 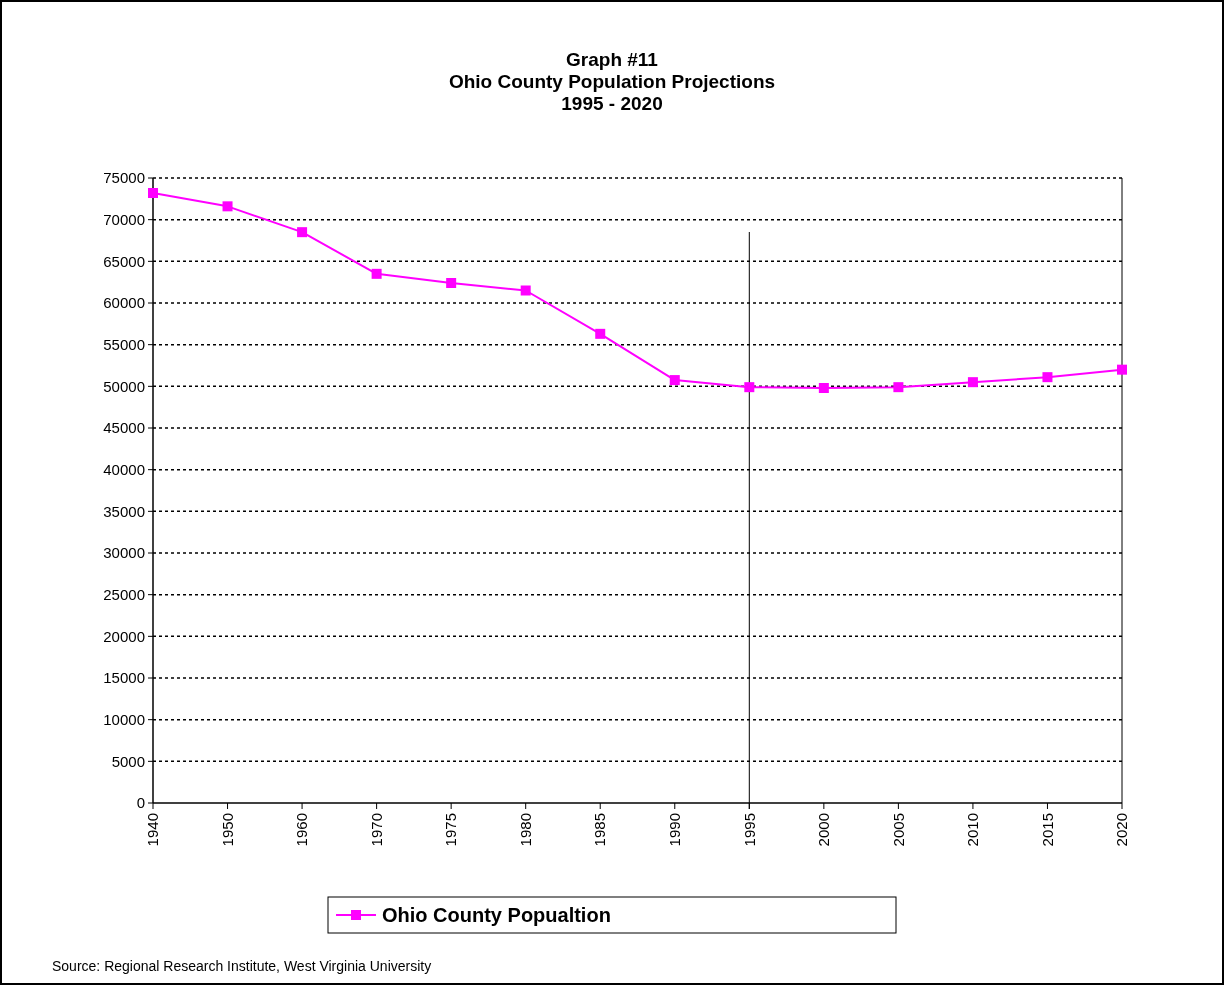 I want to click on y-tick-label: 40000, so click(x=124, y=469).